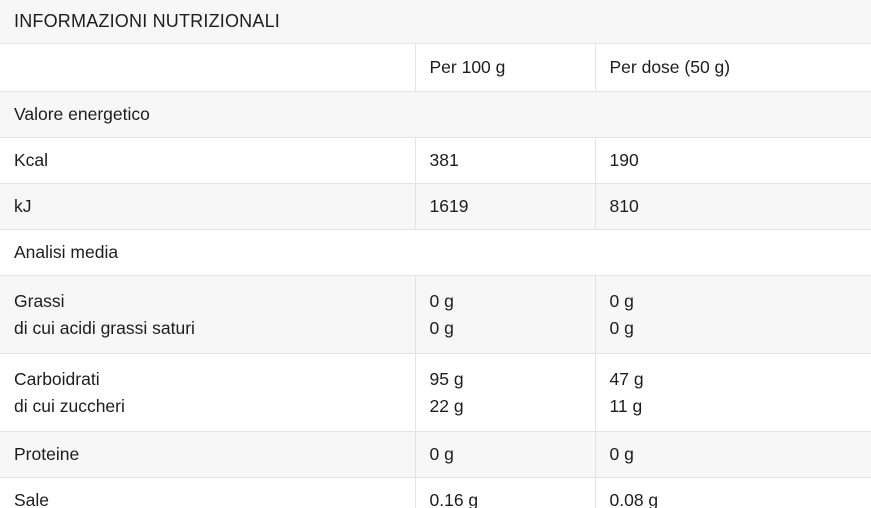 This screenshot has width=871, height=508. I want to click on row-value-fat-per-100g: 0 g, so click(441, 300).